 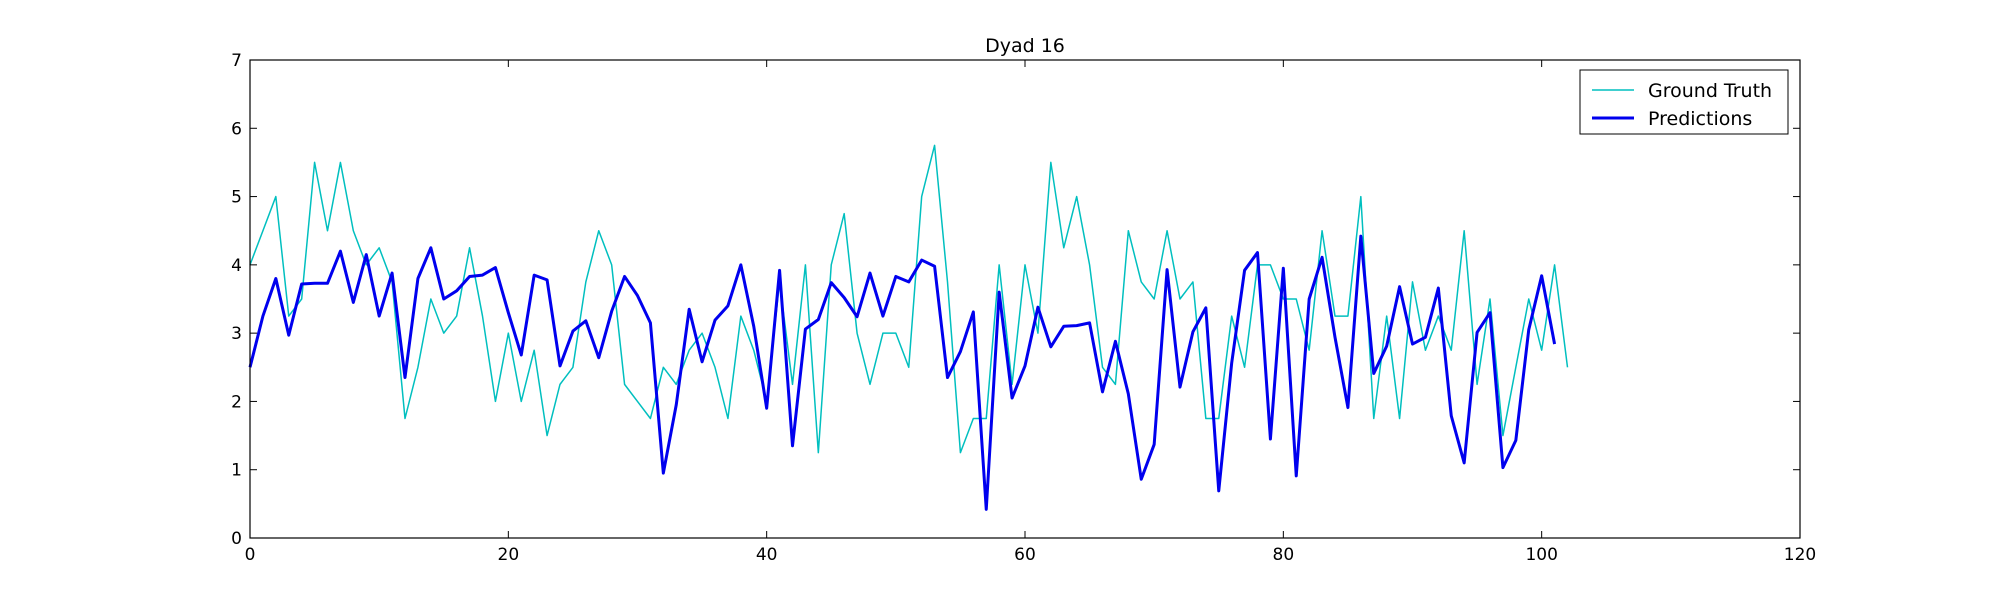 What do you see at coordinates (767, 555) in the screenshot?
I see `x-tick-label: 40` at bounding box center [767, 555].